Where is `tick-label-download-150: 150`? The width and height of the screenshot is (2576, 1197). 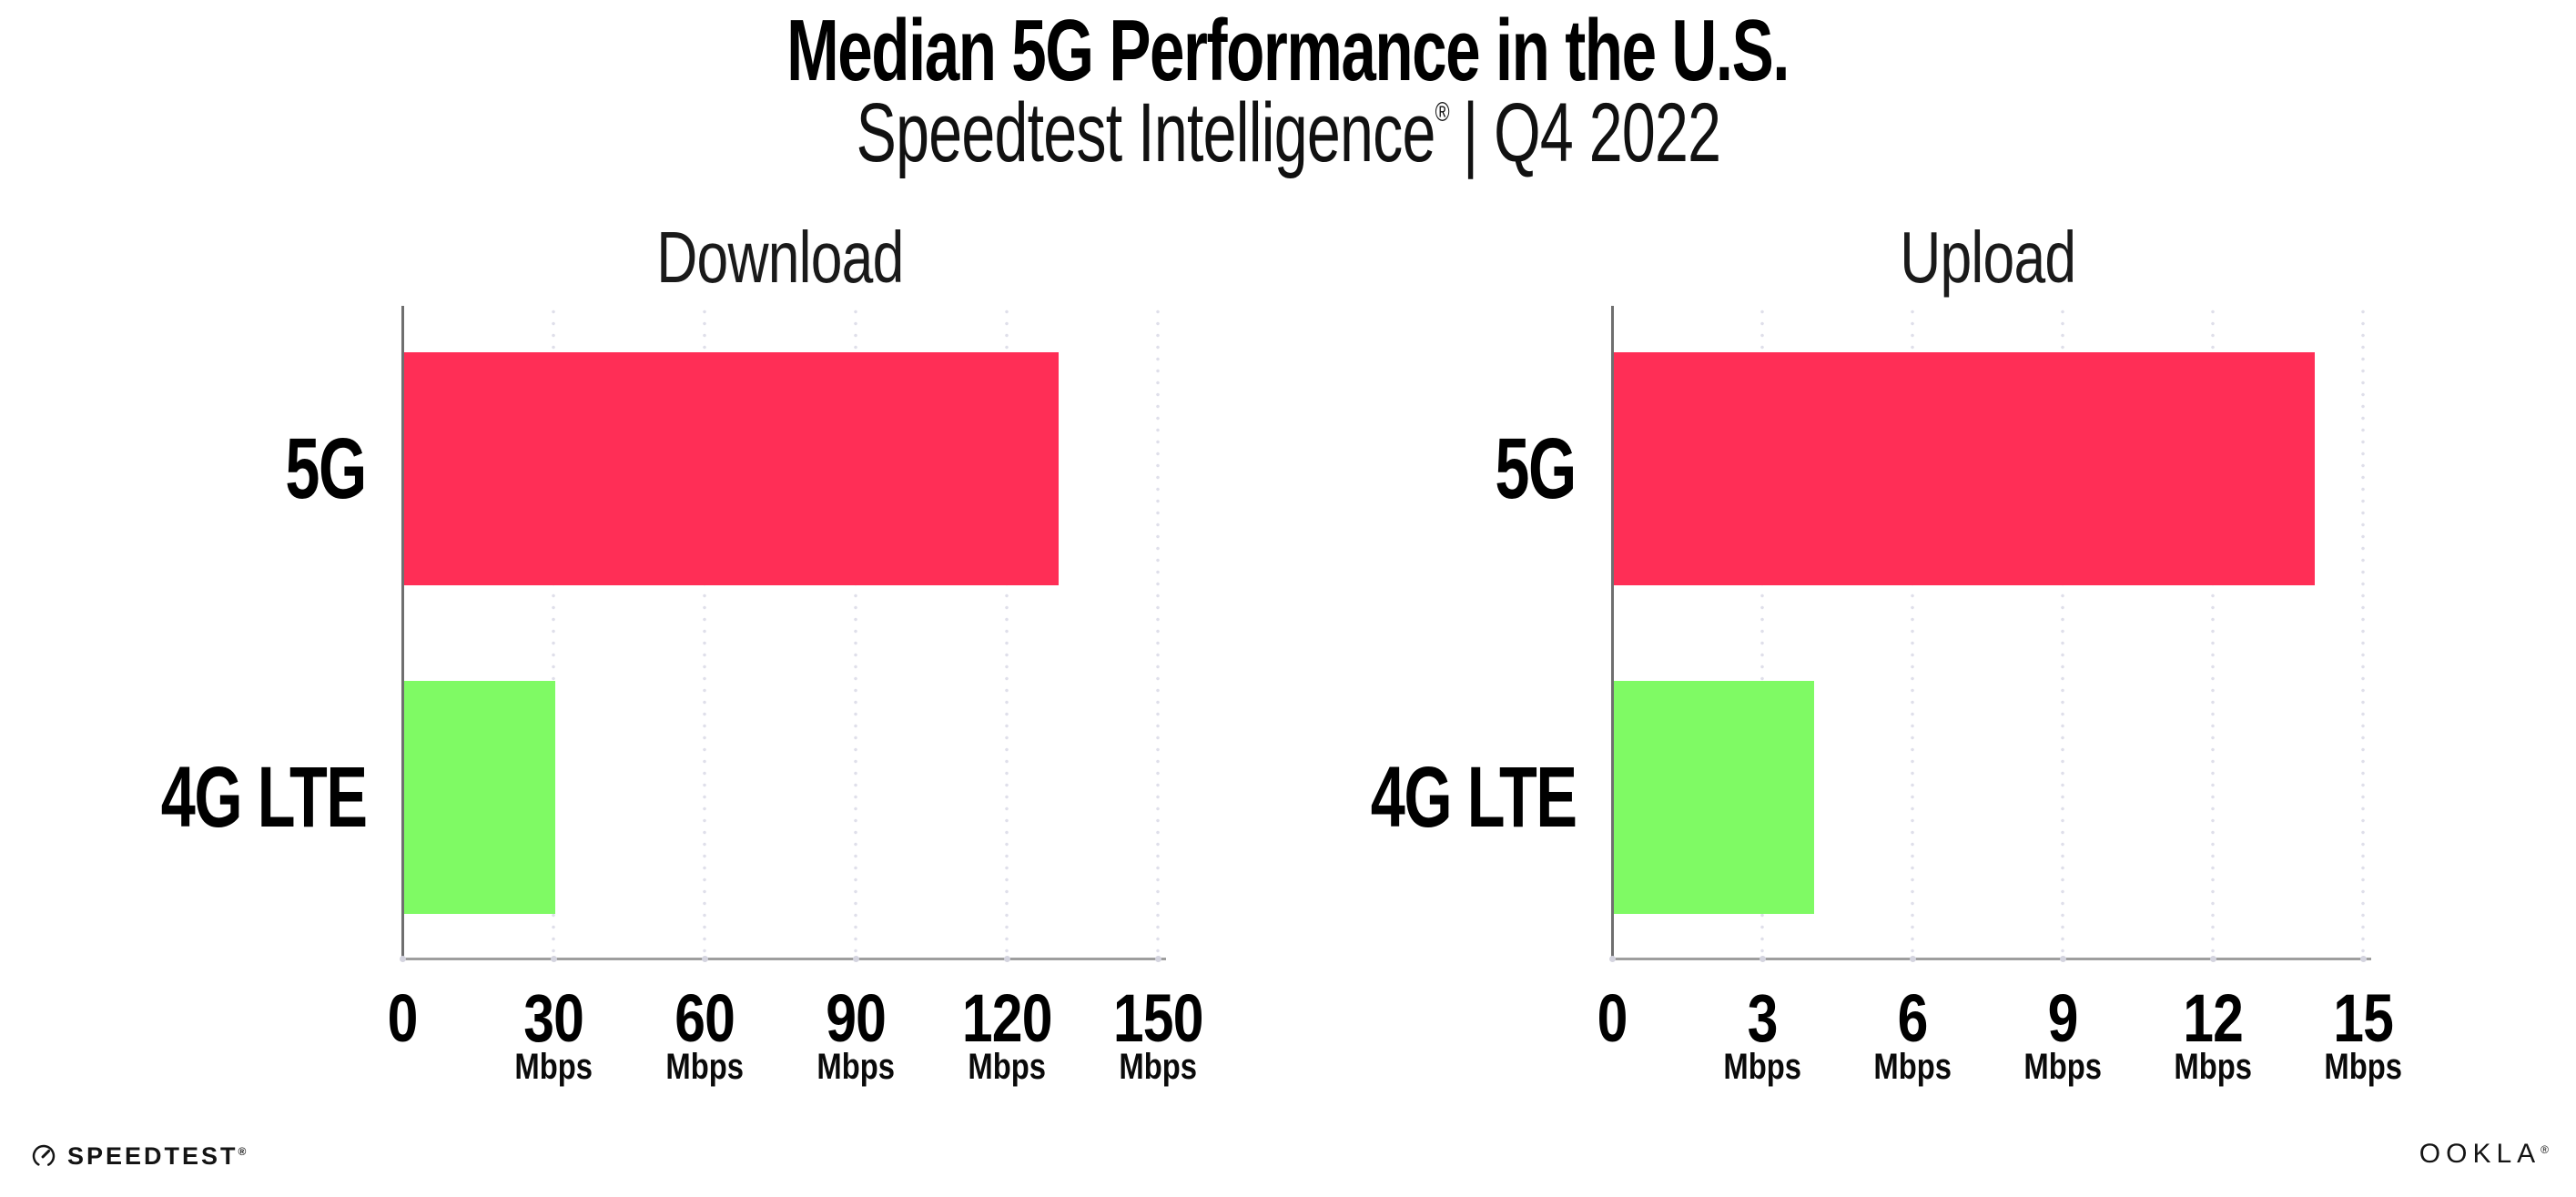 tick-label-download-150: 150 is located at coordinates (1158, 1018).